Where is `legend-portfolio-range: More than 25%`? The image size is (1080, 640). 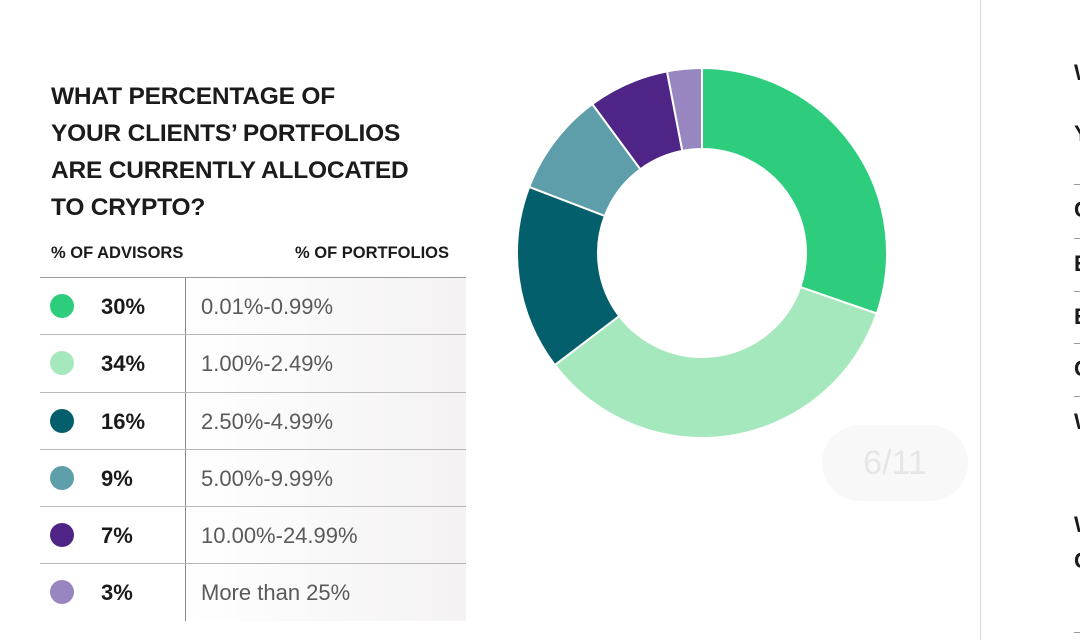
legend-portfolio-range: More than 25% is located at coordinates (276, 593).